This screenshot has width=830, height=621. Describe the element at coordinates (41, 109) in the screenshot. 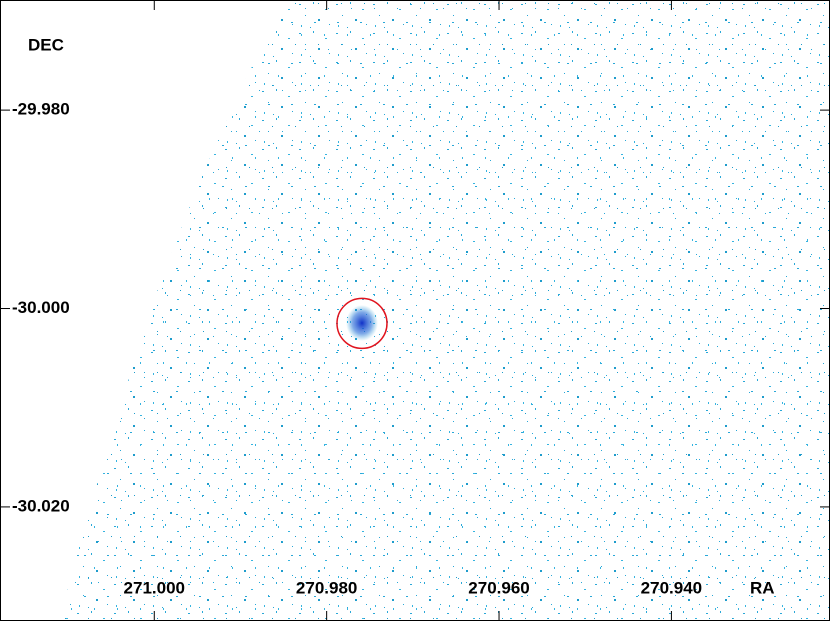

I see `y-tick-label: -29.980` at that location.